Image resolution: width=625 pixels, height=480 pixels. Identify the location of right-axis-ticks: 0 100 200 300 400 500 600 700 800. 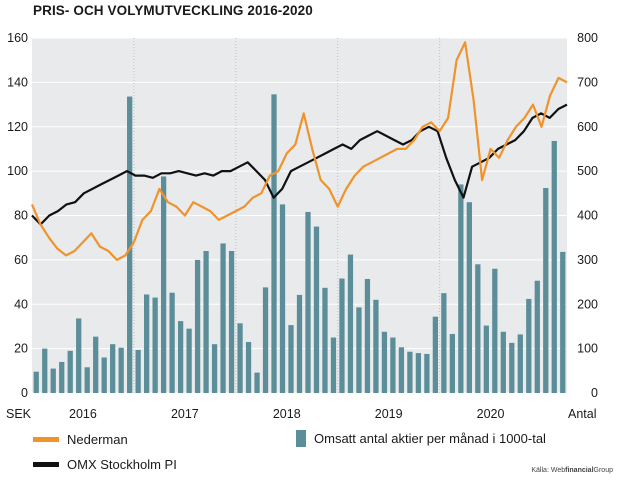
(587, 215).